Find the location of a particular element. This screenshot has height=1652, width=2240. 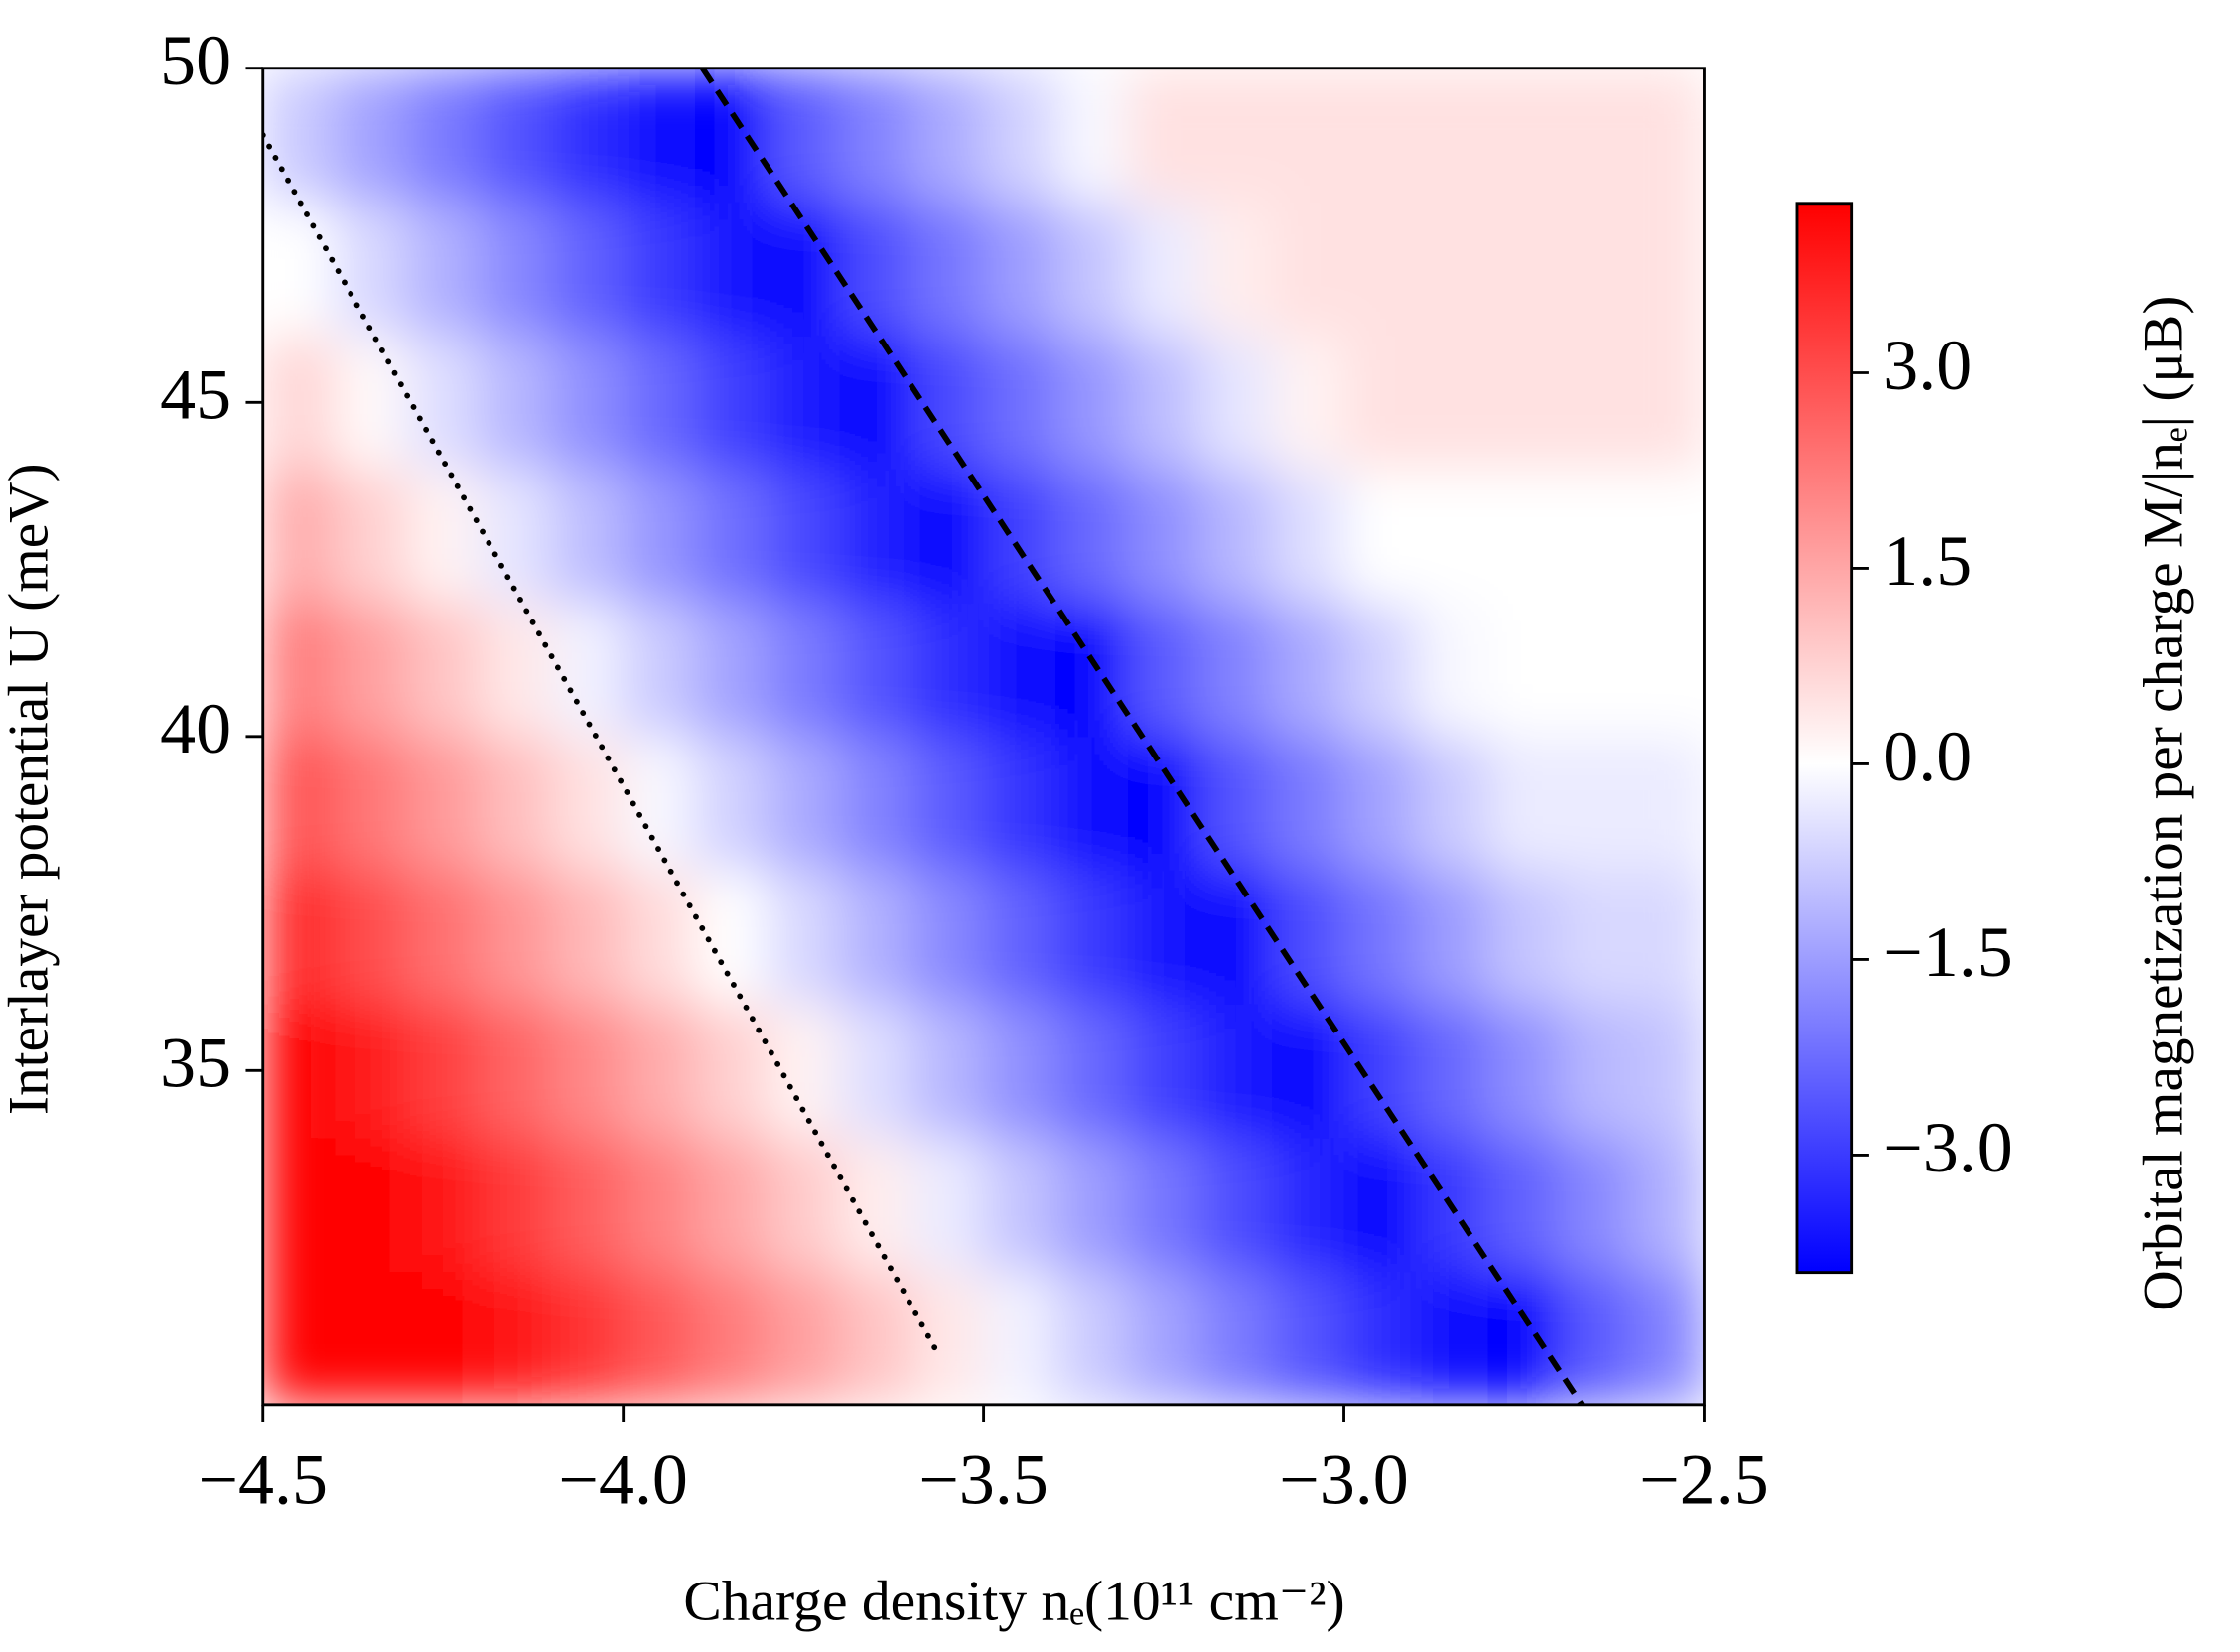

y-tick-label: 40 is located at coordinates (195, 729).